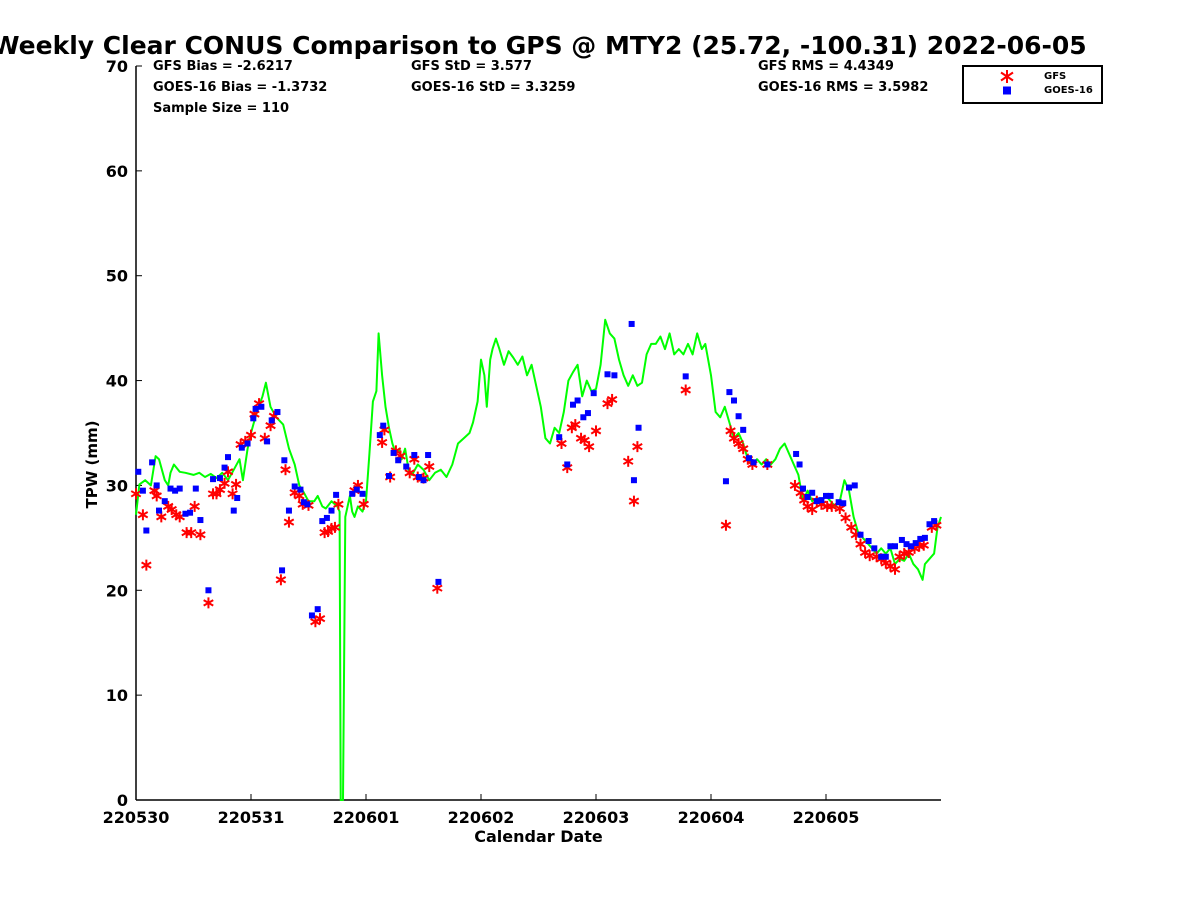 This screenshot has height=900, width=1200. I want to click on gfs-std-stat: GFS StD = 3.577, so click(471, 66).